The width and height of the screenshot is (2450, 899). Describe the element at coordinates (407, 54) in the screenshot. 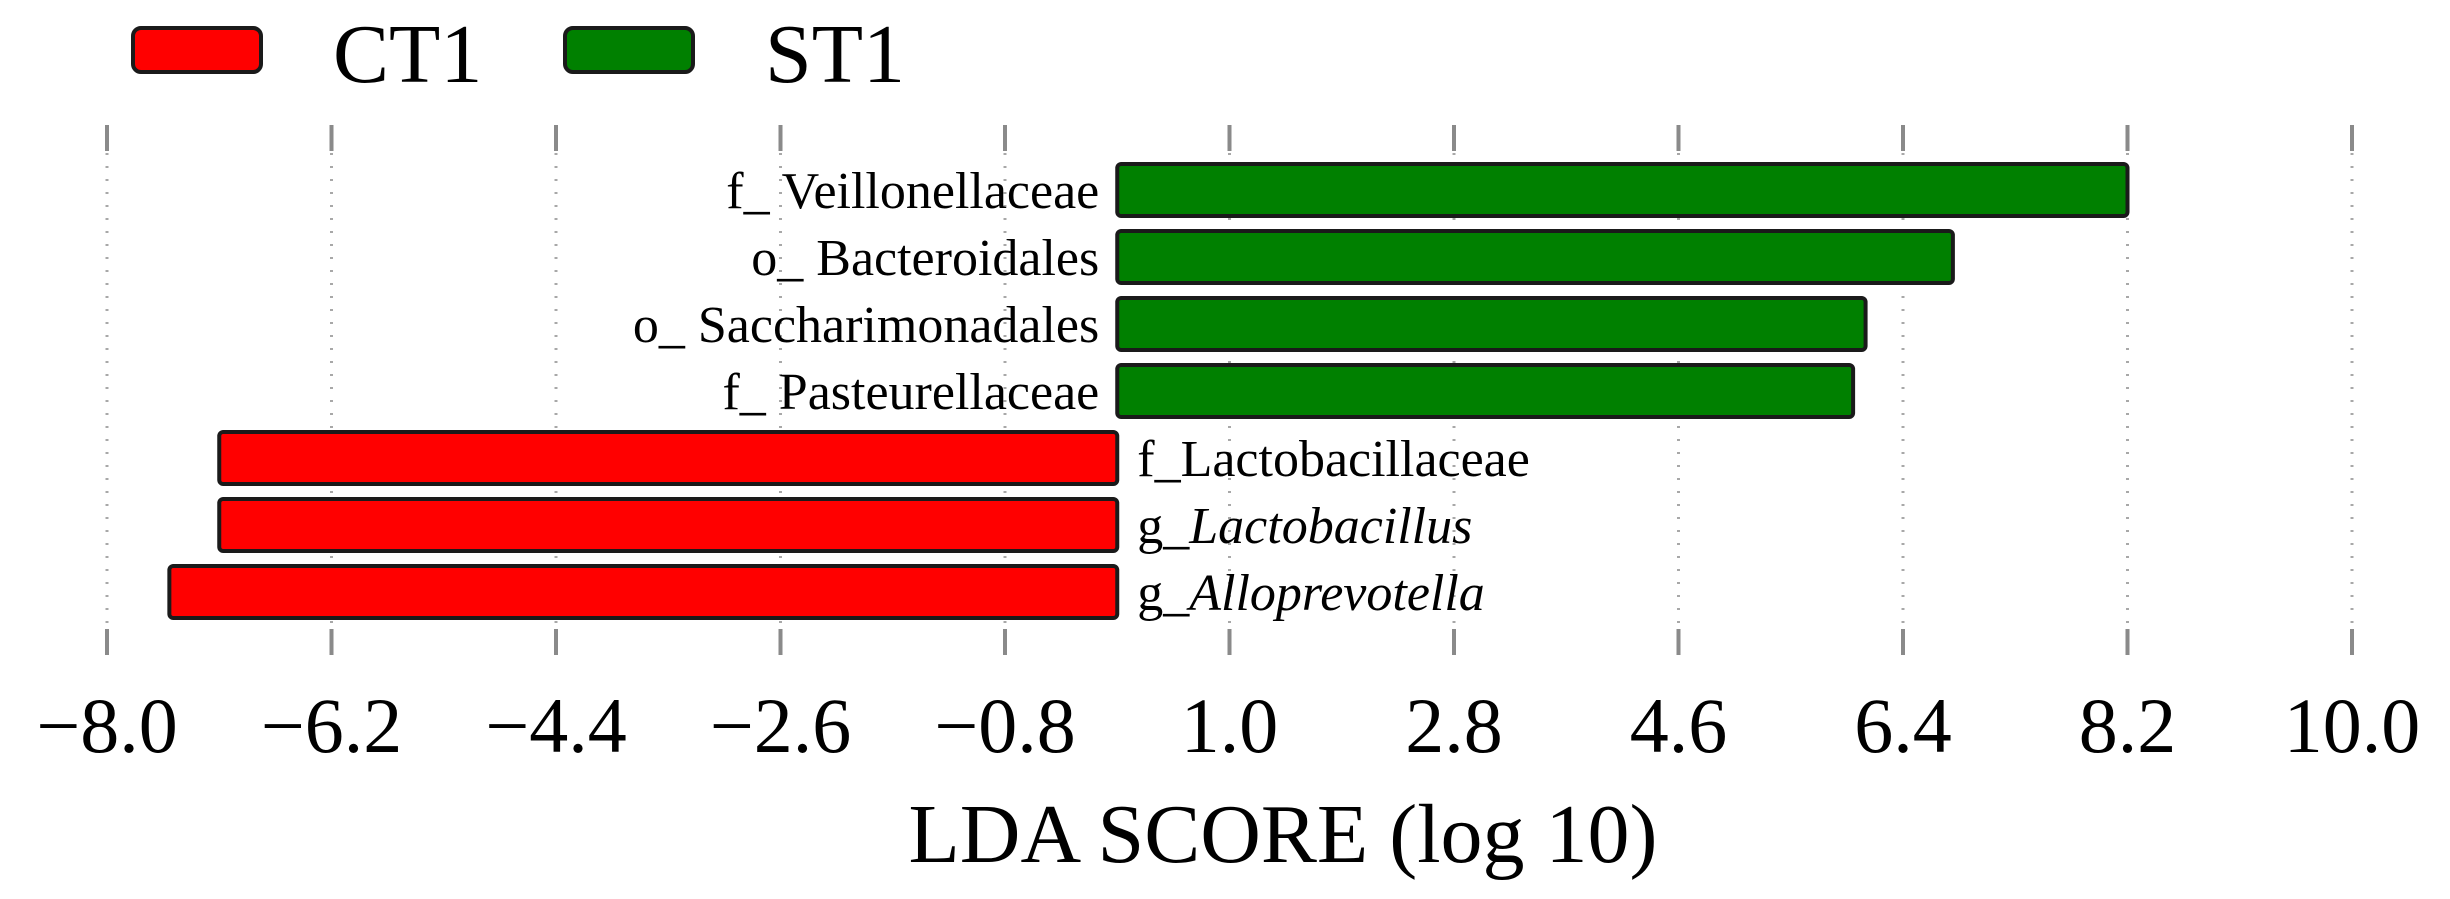

I see `legend-label-ct1: CT1` at that location.